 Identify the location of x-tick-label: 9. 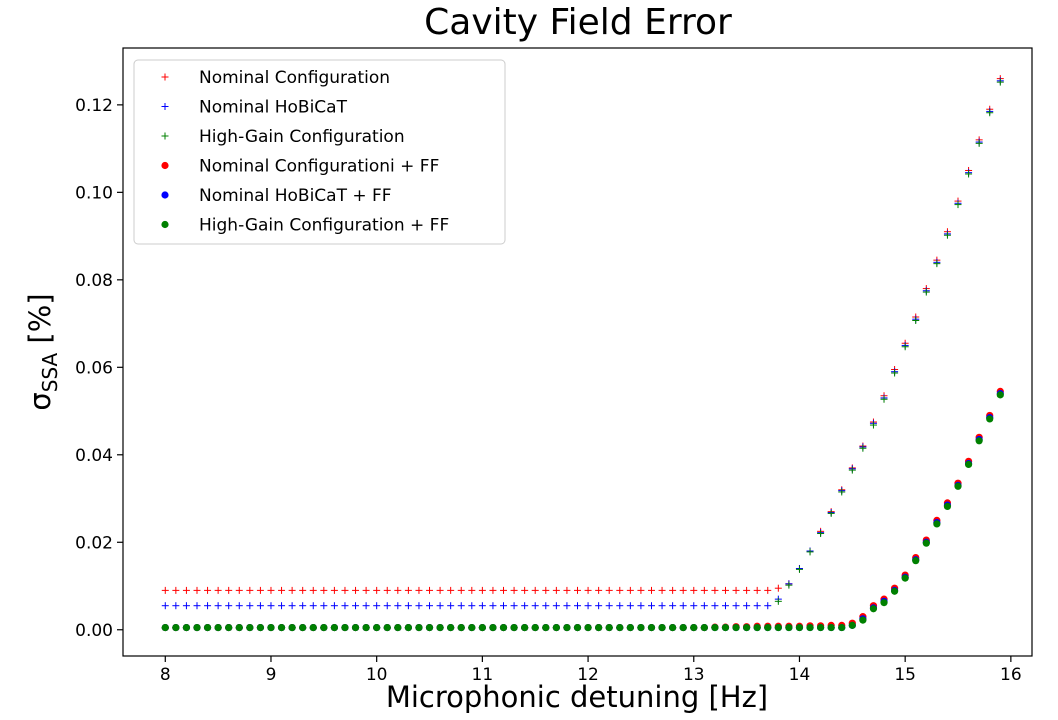
(271, 675).